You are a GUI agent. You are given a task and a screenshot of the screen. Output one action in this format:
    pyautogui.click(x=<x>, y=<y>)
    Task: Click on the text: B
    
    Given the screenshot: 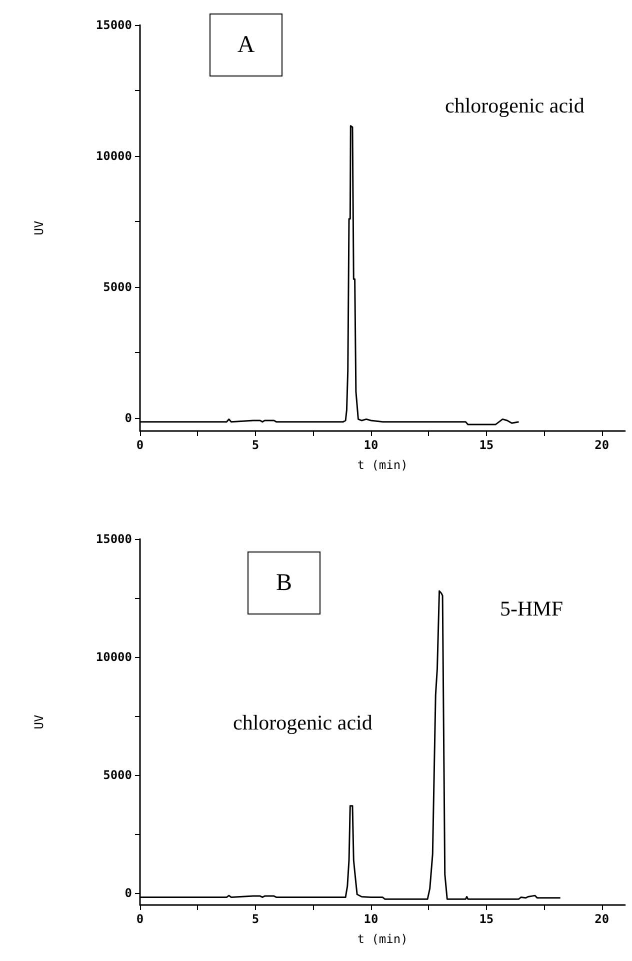 What is the action you would take?
    pyautogui.click(x=284, y=583)
    